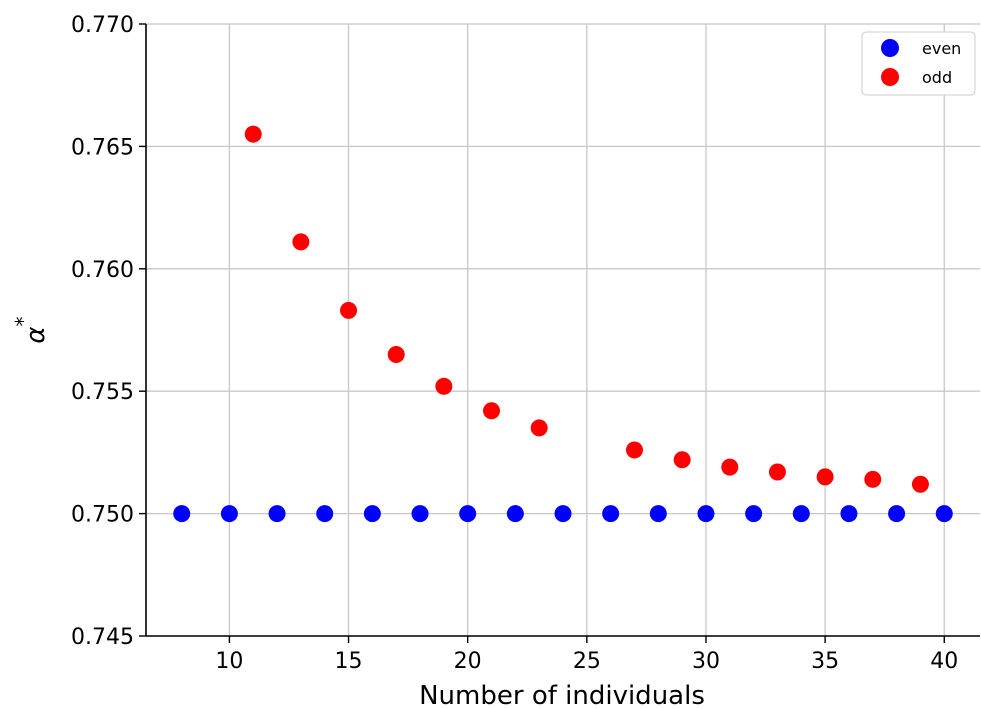  I want to click on x-tick-label: 40, so click(944, 661).